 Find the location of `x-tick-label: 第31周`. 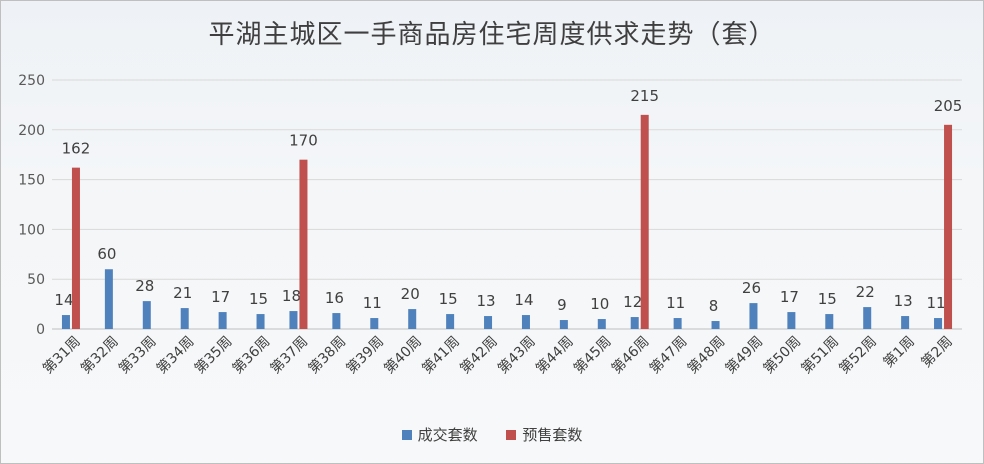

x-tick-label: 第31周 is located at coordinates (61, 355).